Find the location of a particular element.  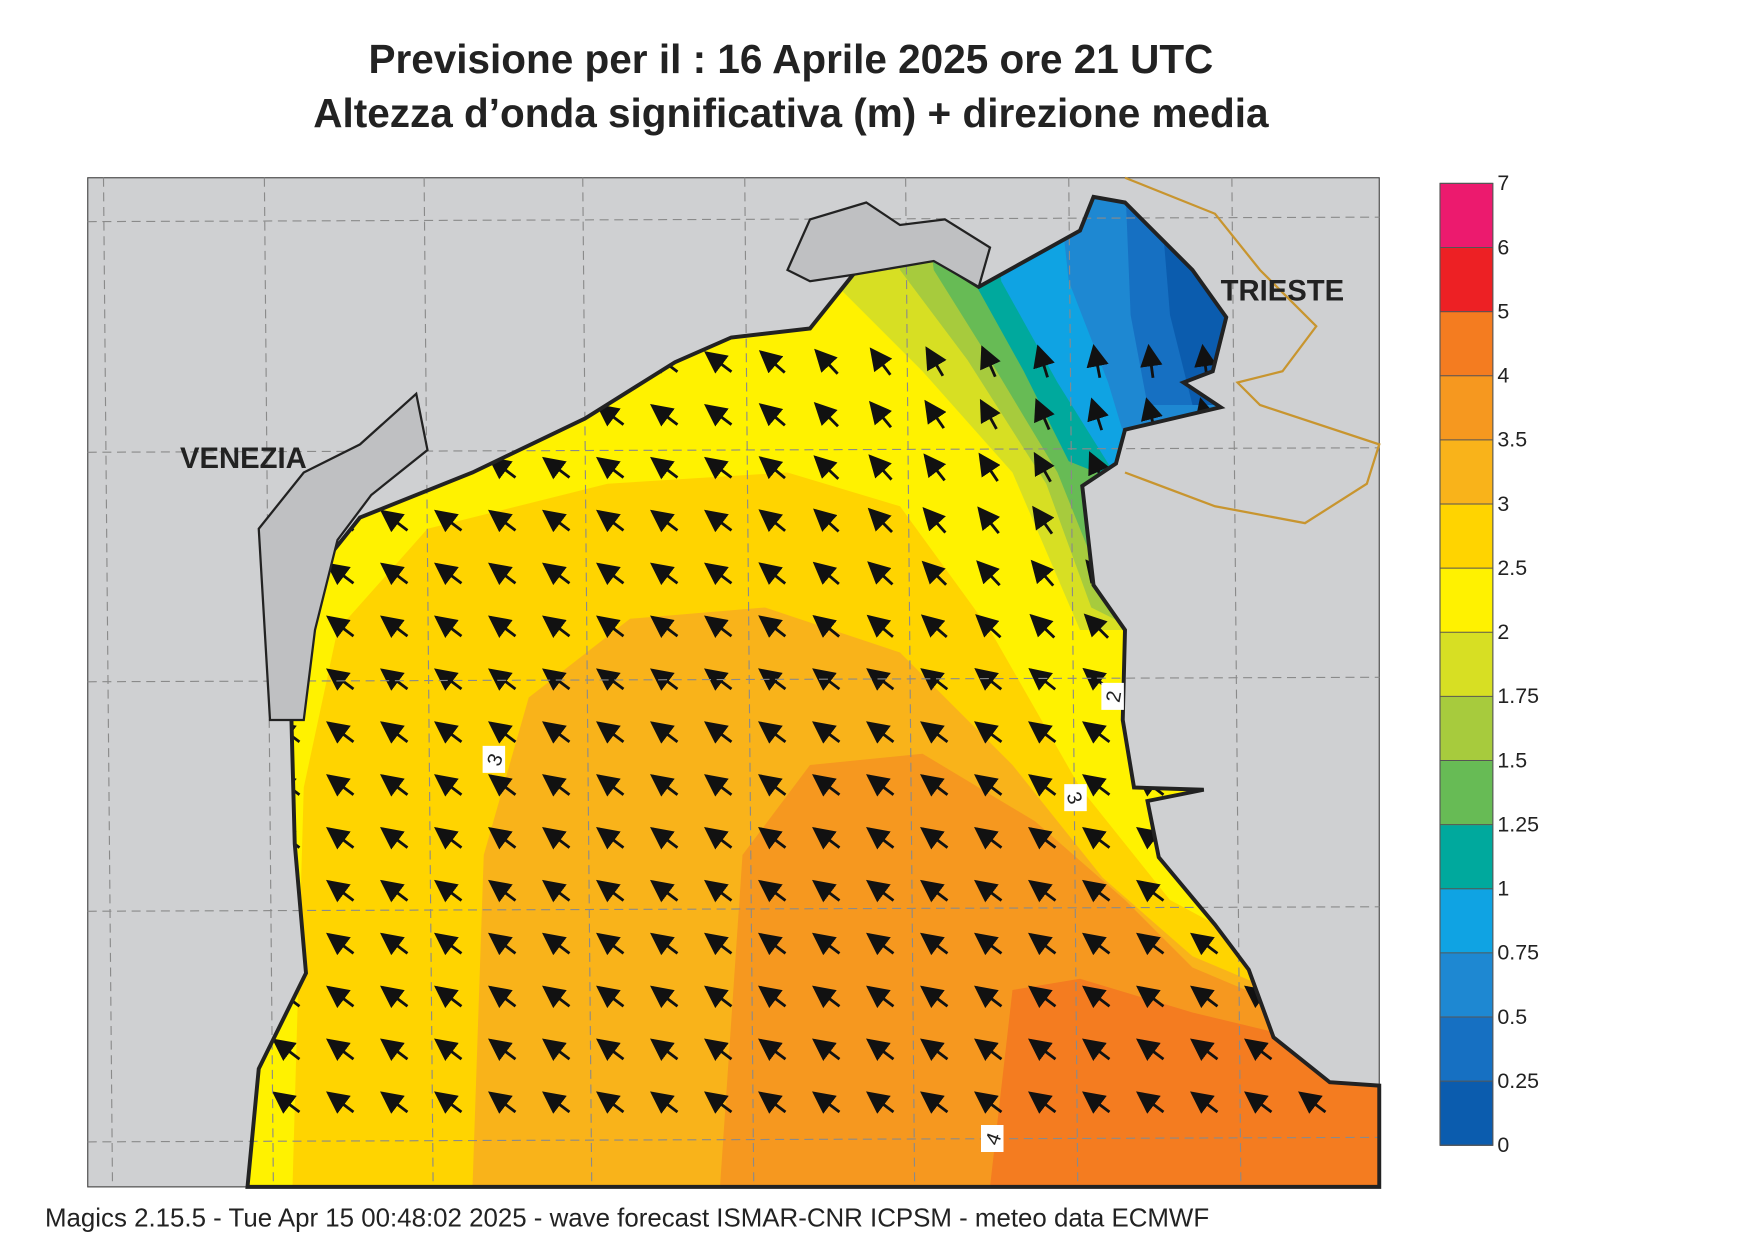

colorbar-label: 2.5 is located at coordinates (1512, 568).